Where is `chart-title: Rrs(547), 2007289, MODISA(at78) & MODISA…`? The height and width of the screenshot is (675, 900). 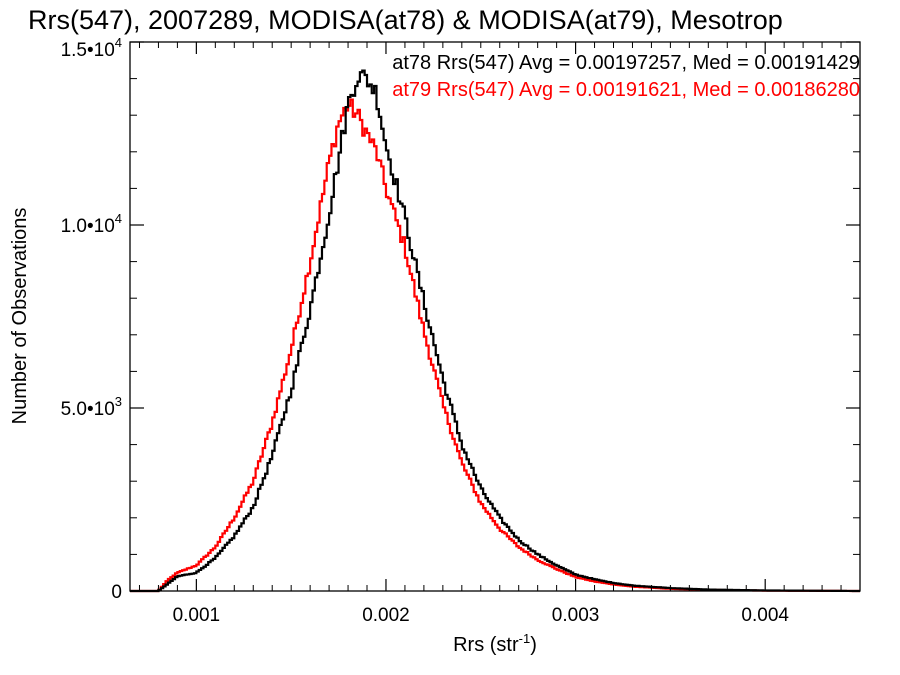 chart-title: Rrs(547), 2007289, MODISA(at78) & MODISA… is located at coordinates (405, 20).